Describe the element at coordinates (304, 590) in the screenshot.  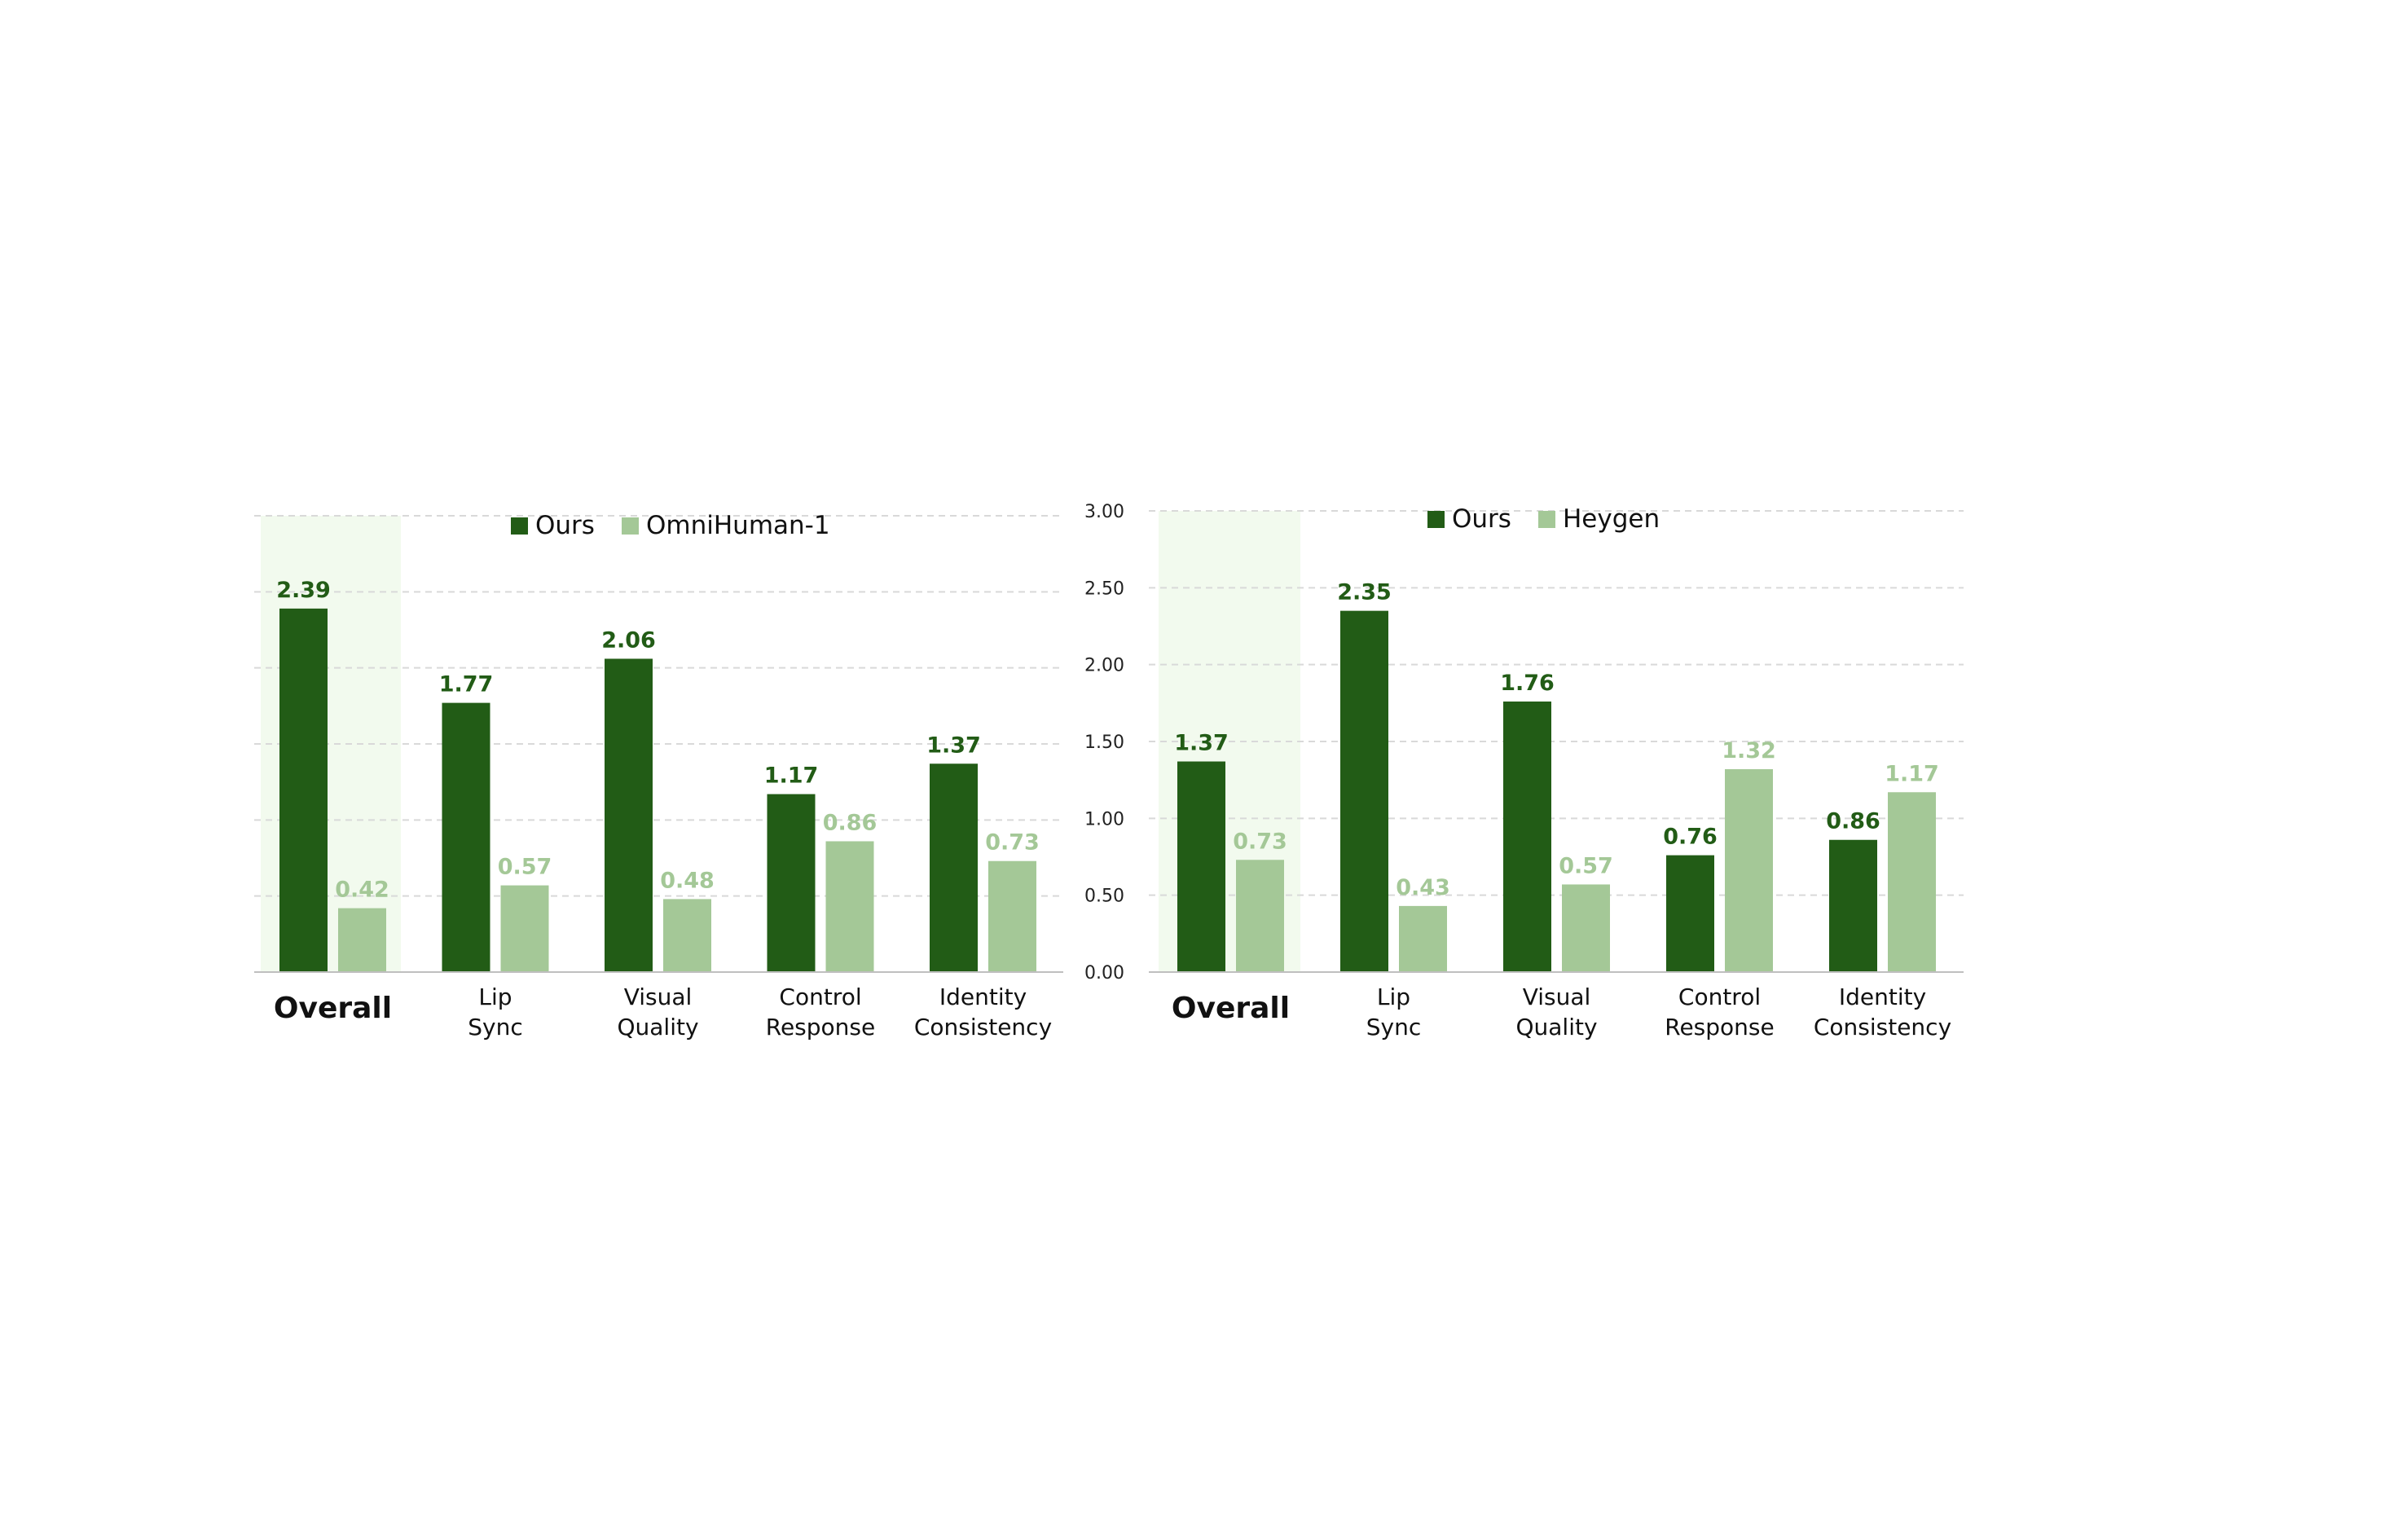
I see `value-label: 2.39` at that location.